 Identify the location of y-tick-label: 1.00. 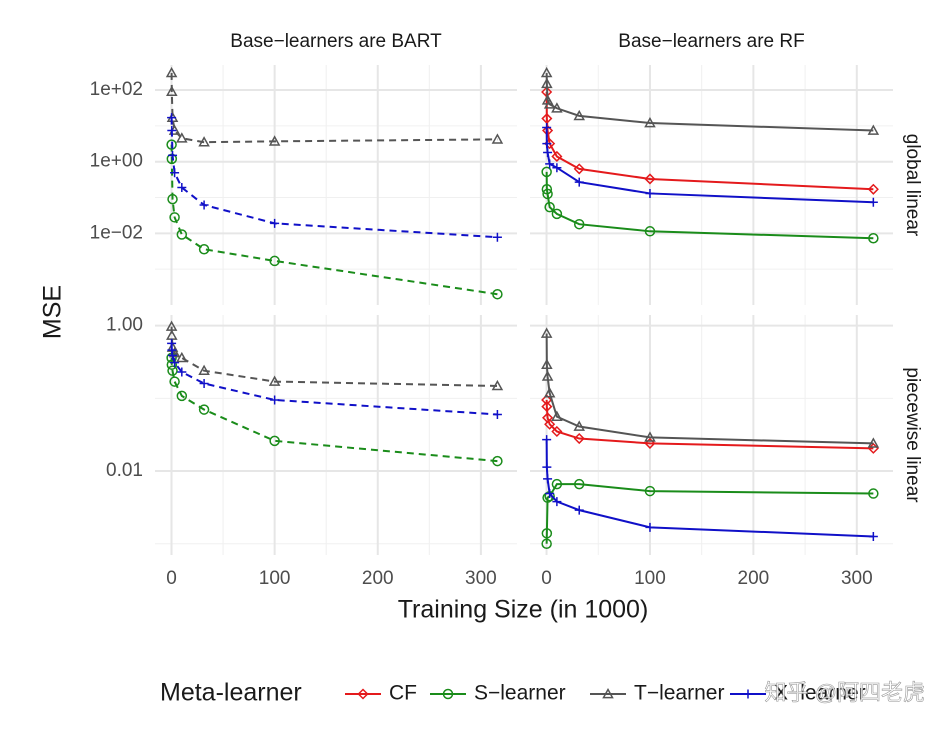
(124, 325).